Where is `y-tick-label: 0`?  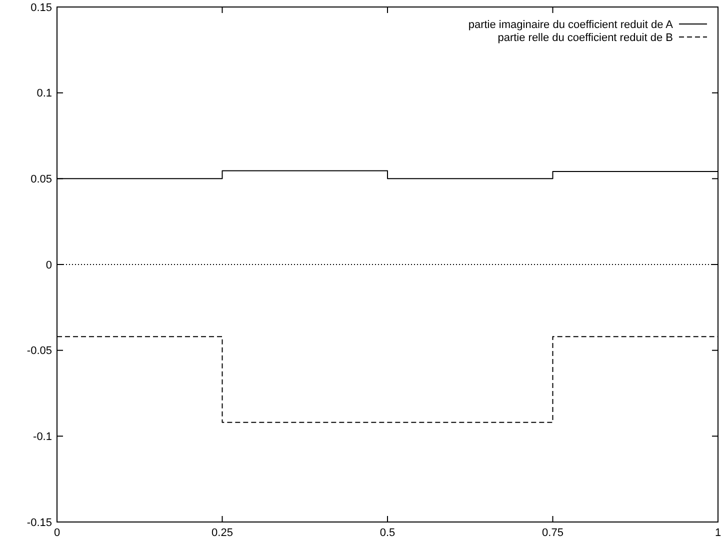 y-tick-label: 0 is located at coordinates (49, 265).